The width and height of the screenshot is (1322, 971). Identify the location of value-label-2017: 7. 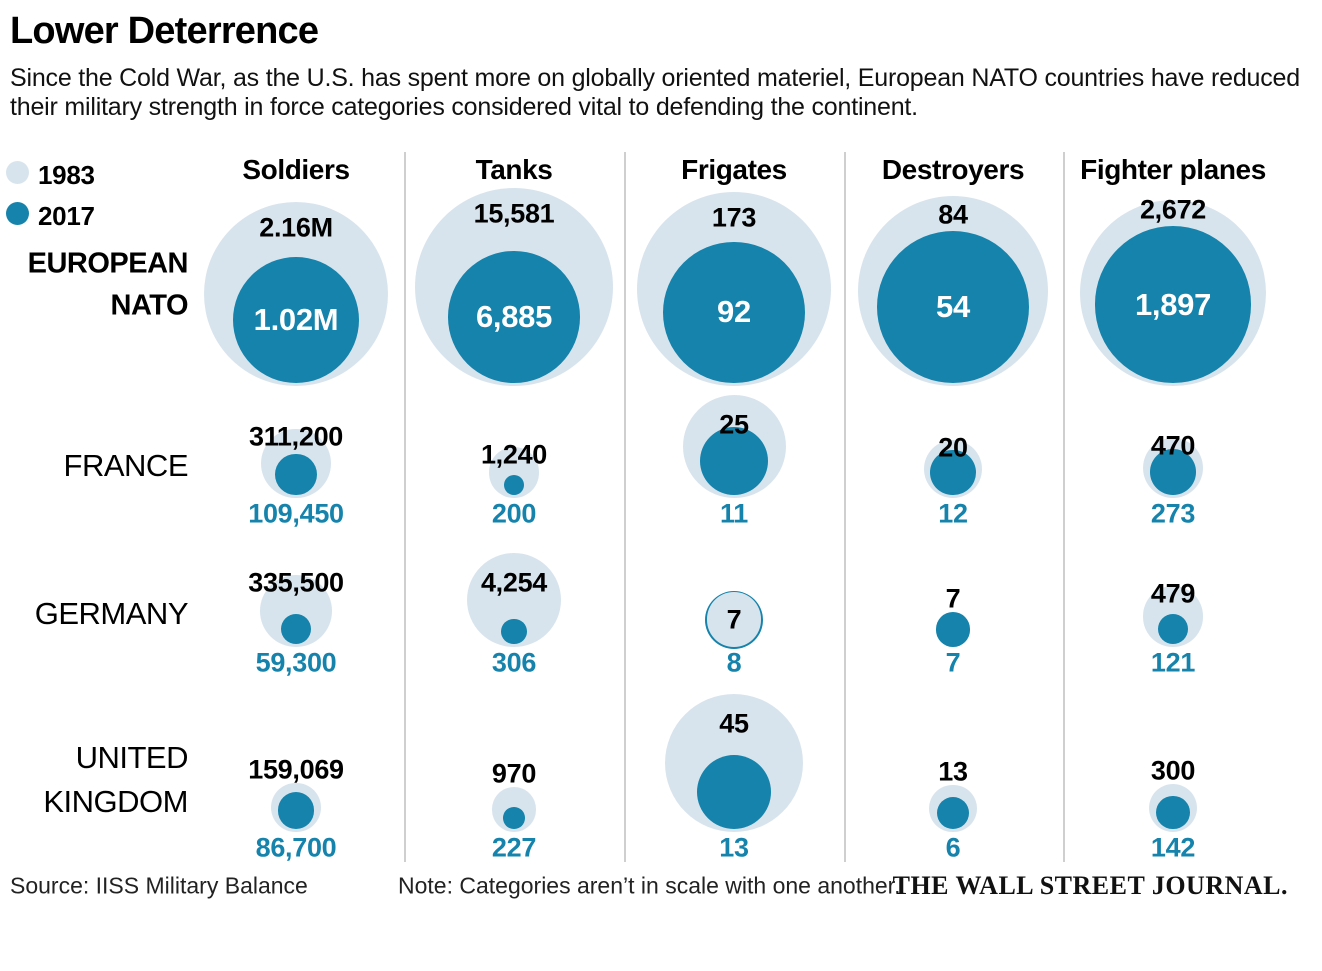
(953, 662).